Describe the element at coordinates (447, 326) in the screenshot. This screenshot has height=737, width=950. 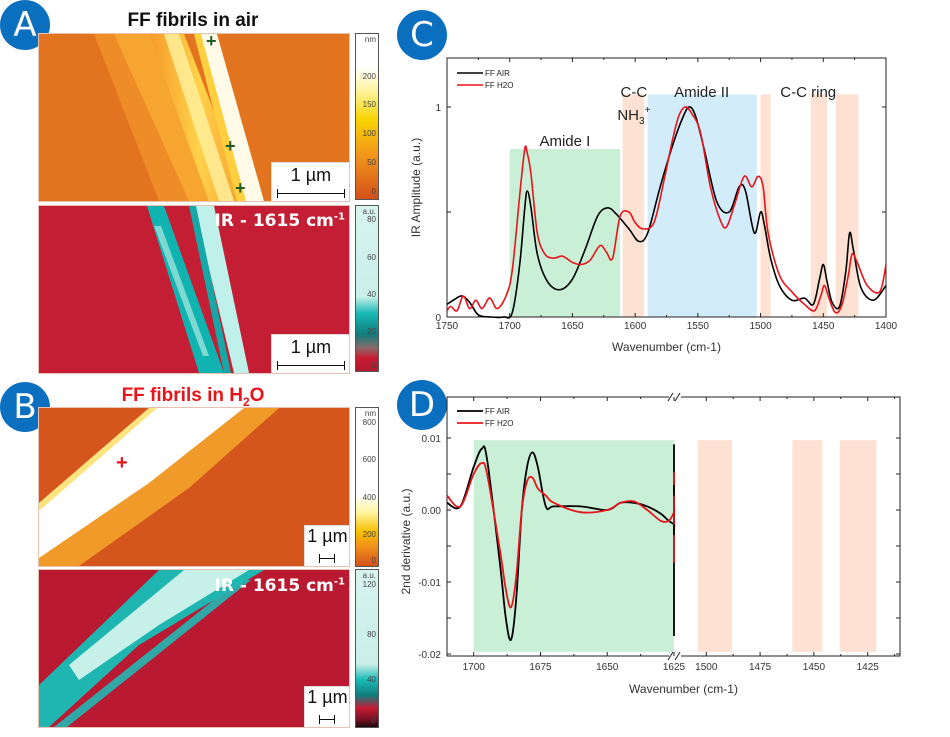
I see `x-tick-label: 1750` at that location.